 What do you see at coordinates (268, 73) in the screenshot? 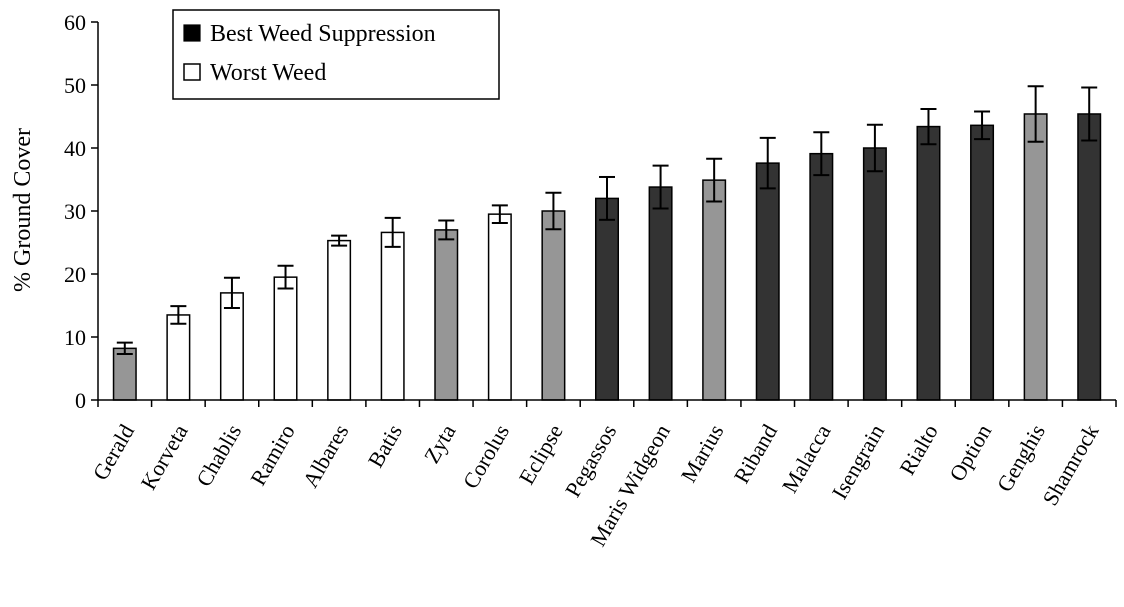
I see `legend-label-worst: Worst Weed` at bounding box center [268, 73].